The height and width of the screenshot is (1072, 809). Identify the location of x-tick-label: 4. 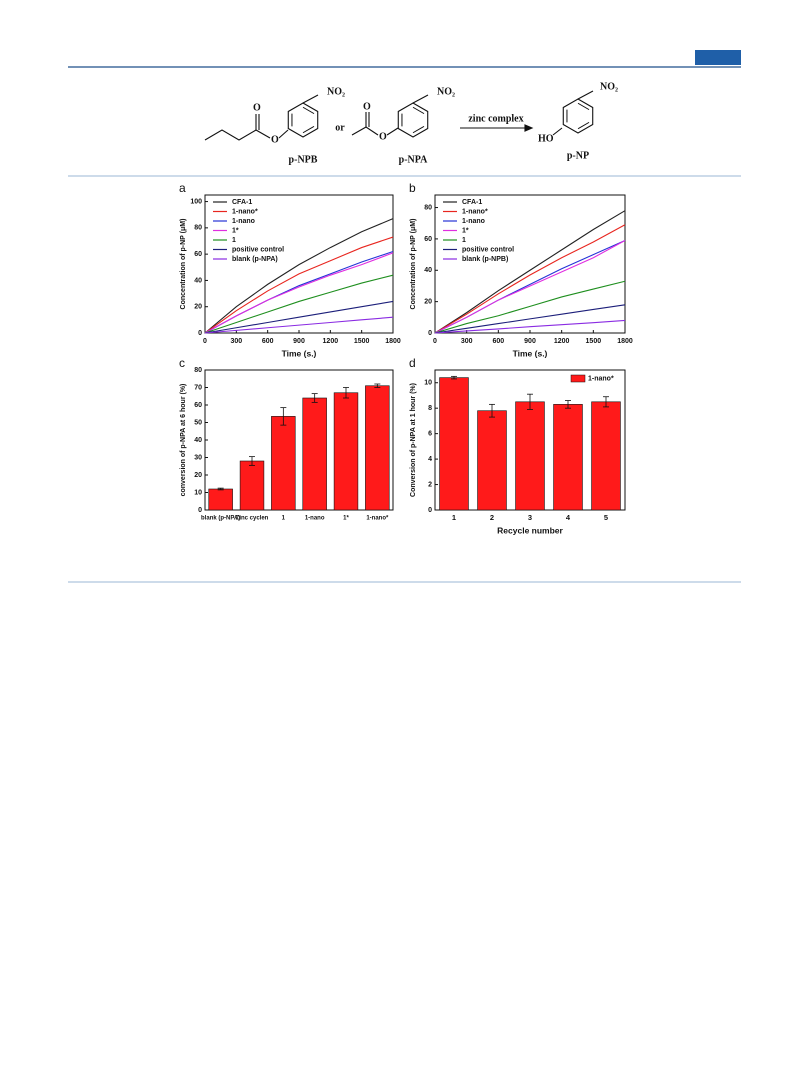
(568, 517).